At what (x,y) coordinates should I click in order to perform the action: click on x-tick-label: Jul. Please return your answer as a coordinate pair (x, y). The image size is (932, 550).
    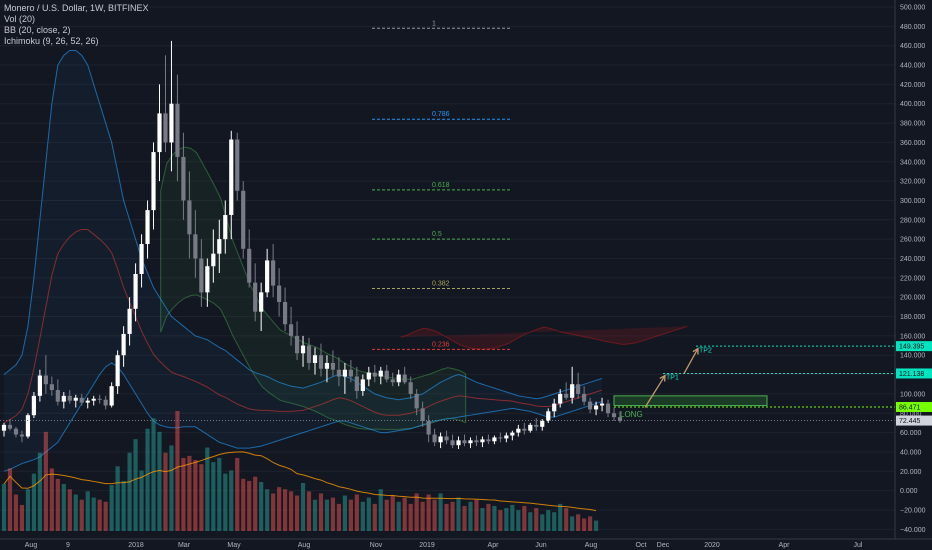
    Looking at the image, I should click on (858, 545).